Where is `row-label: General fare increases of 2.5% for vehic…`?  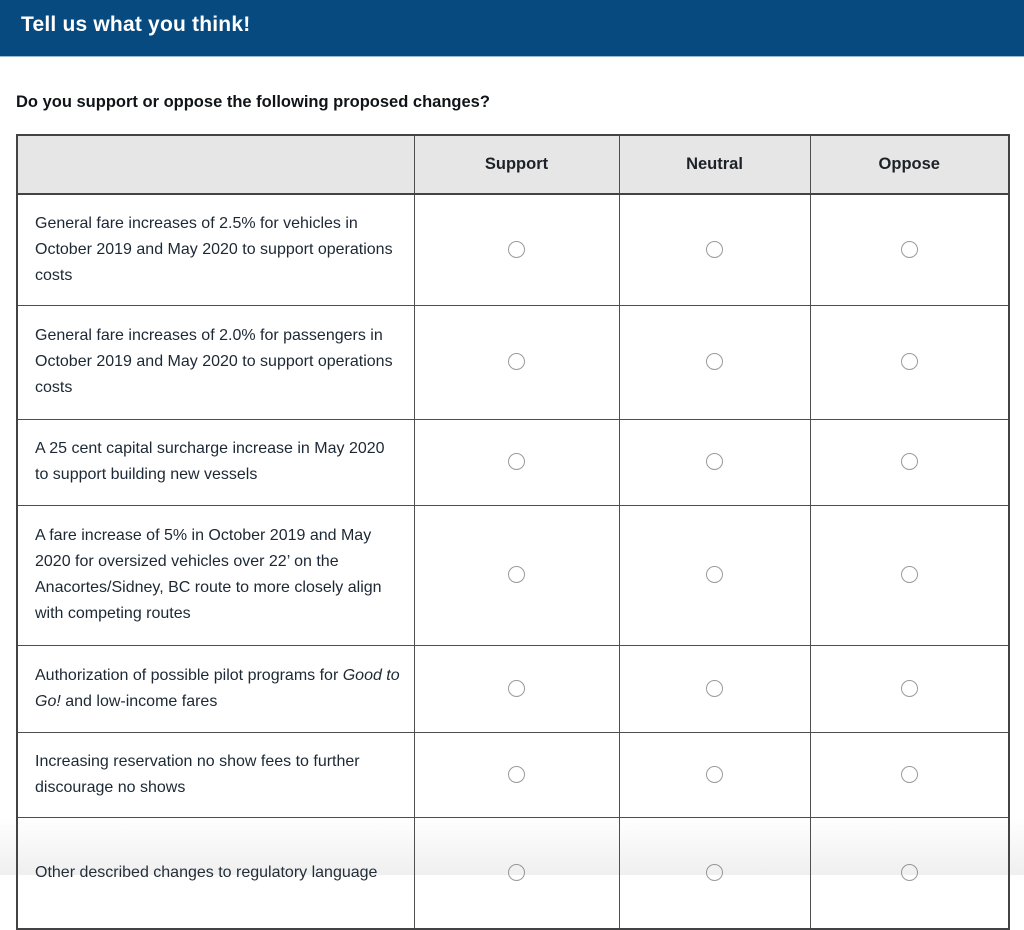
row-label: General fare increases of 2.5% for vehic… is located at coordinates (215, 249).